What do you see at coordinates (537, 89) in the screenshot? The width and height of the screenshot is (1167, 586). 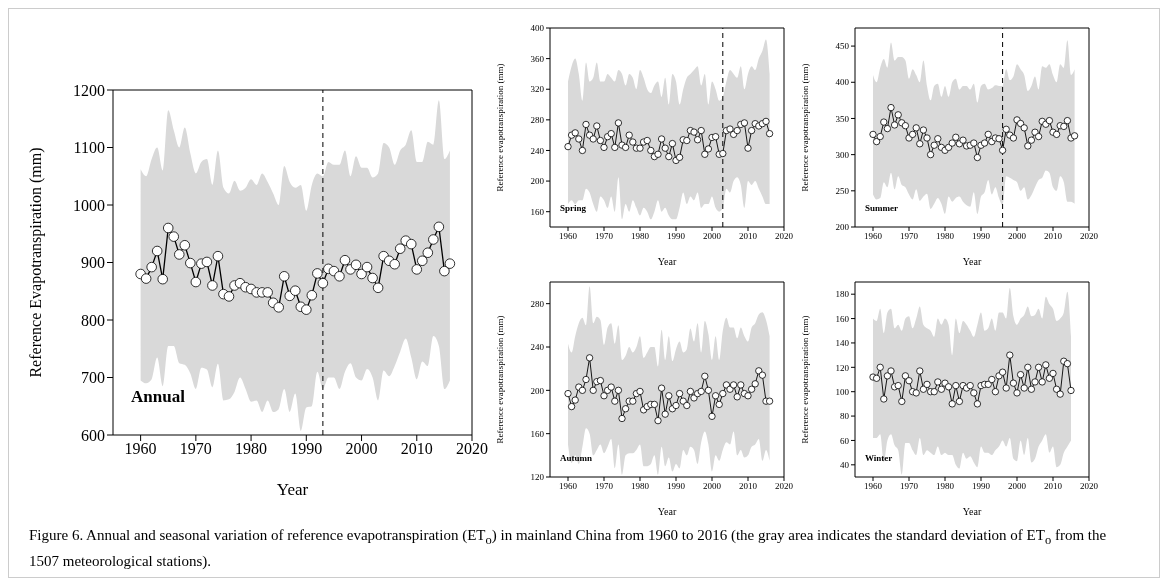 I see `y-tick-label: 320` at bounding box center [537, 89].